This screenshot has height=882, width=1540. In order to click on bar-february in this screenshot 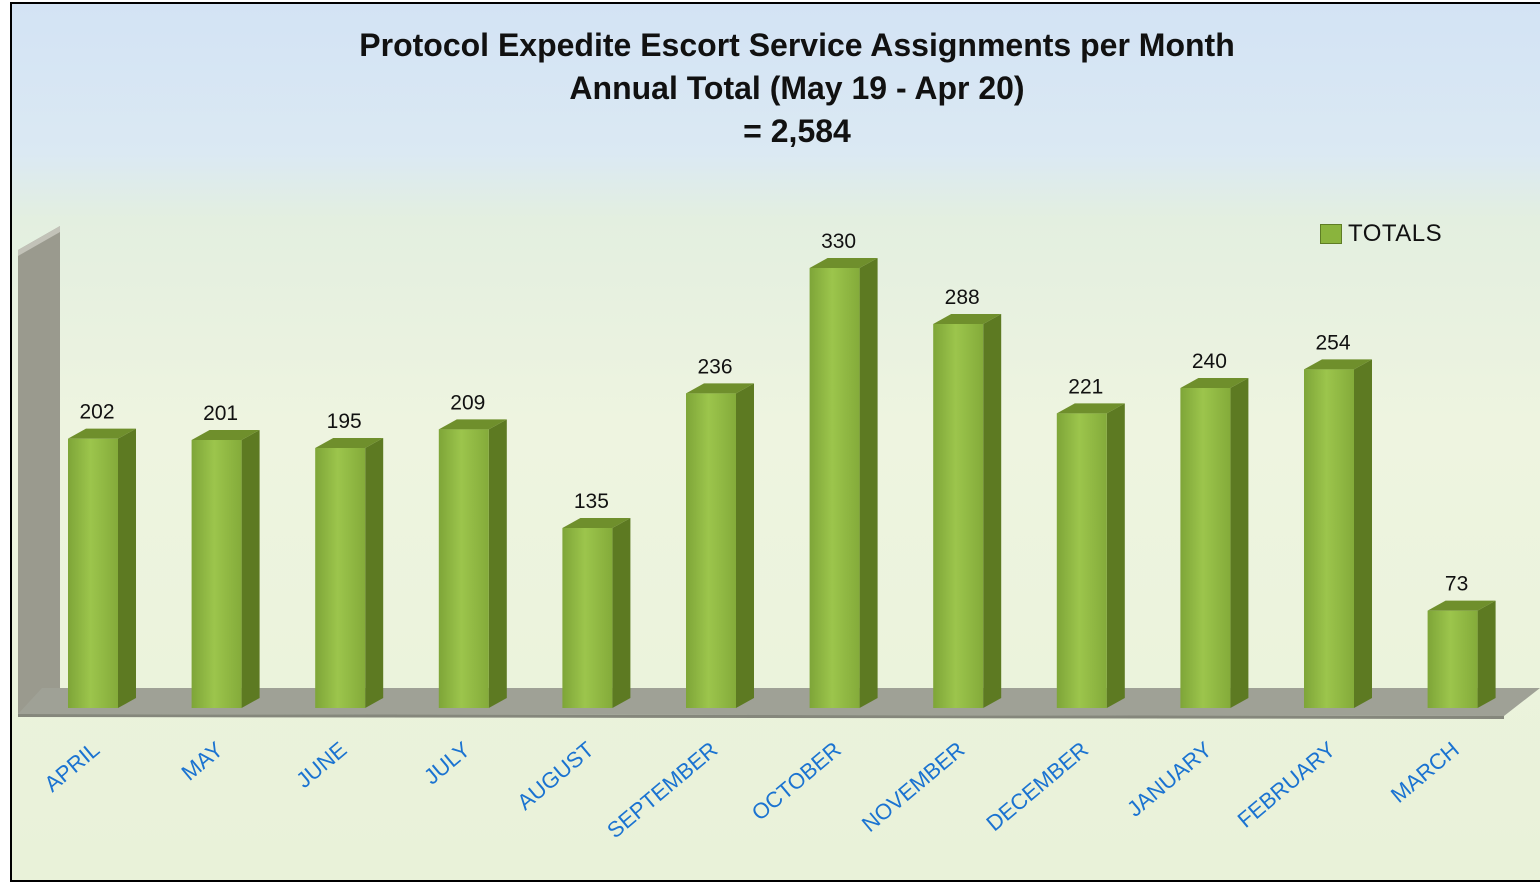, I will do `click(1338, 533)`.